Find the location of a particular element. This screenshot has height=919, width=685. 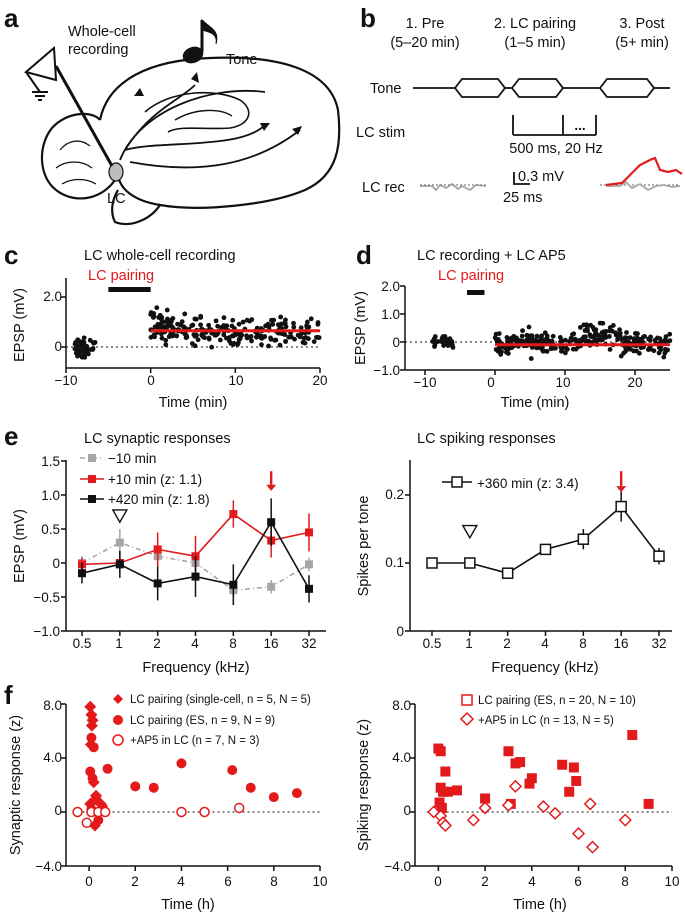

tone-row-label: Tone is located at coordinates (385, 89).